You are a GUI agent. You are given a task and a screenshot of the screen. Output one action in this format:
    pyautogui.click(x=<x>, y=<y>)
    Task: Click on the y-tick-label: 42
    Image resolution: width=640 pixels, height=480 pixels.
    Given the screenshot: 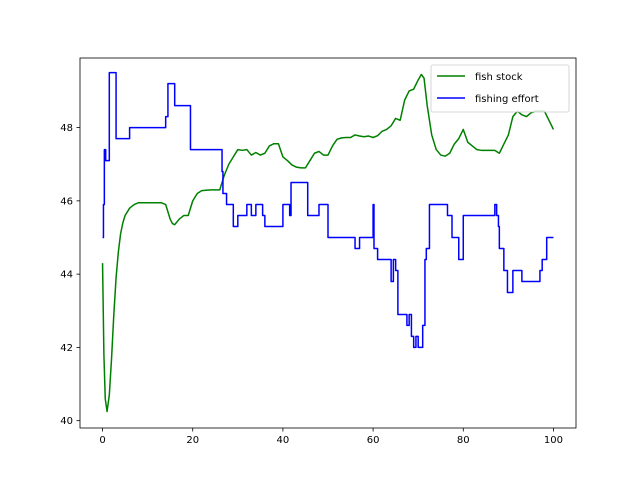 What is the action you would take?
    pyautogui.click(x=66, y=348)
    